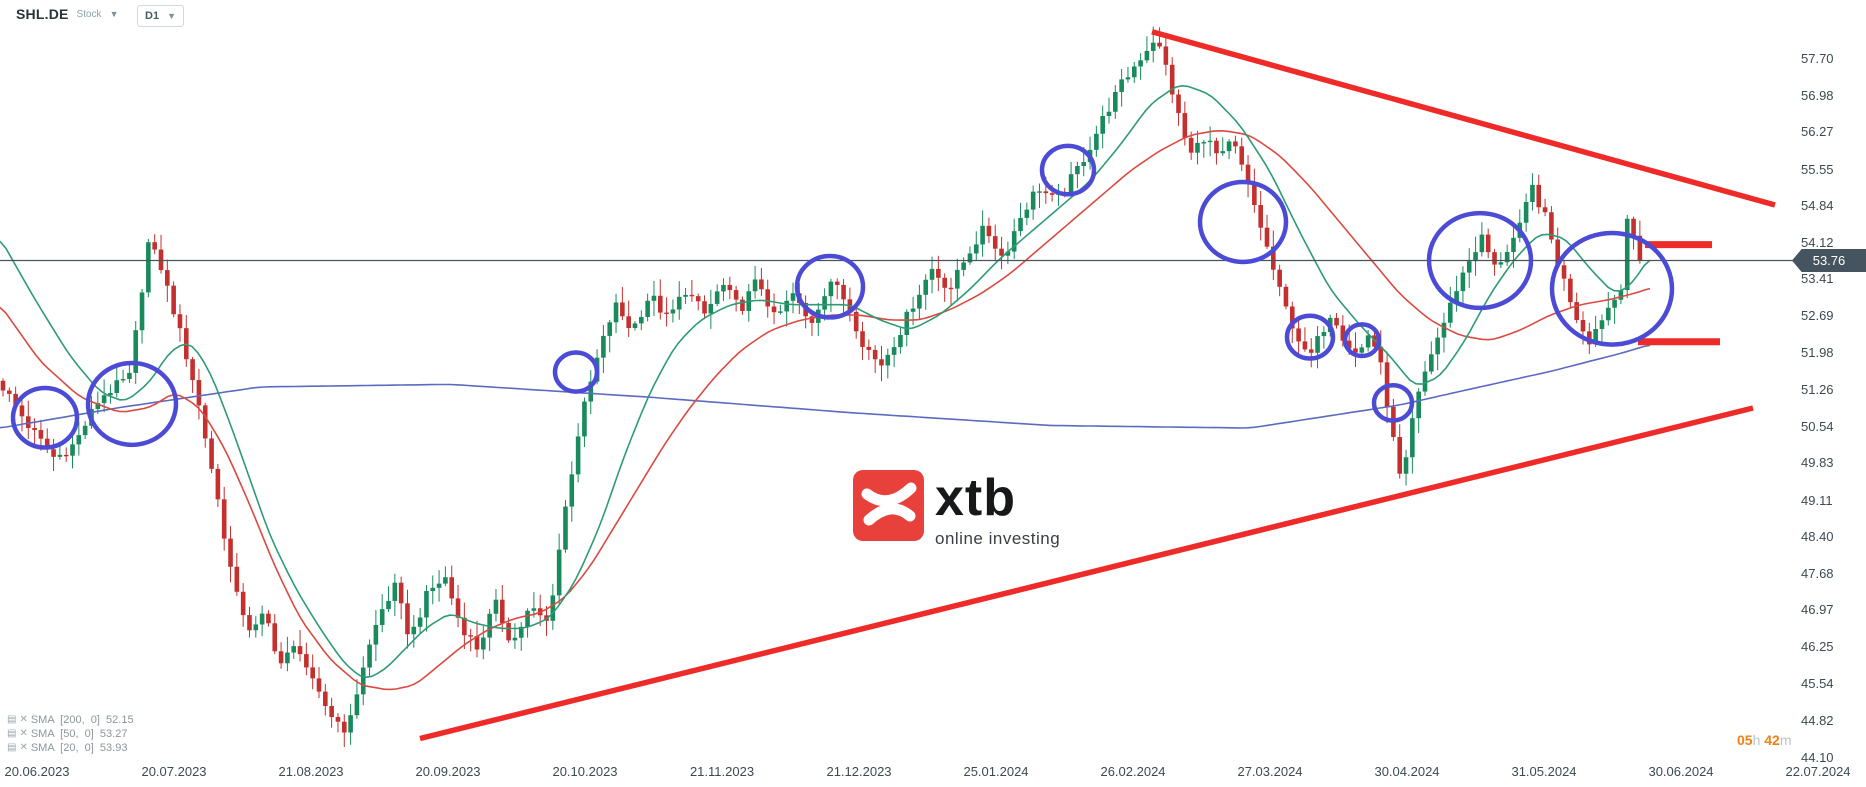 This screenshot has height=787, width=1866. Describe the element at coordinates (1544, 771) in the screenshot. I see `date-axis-label: 31.05.2024` at that location.